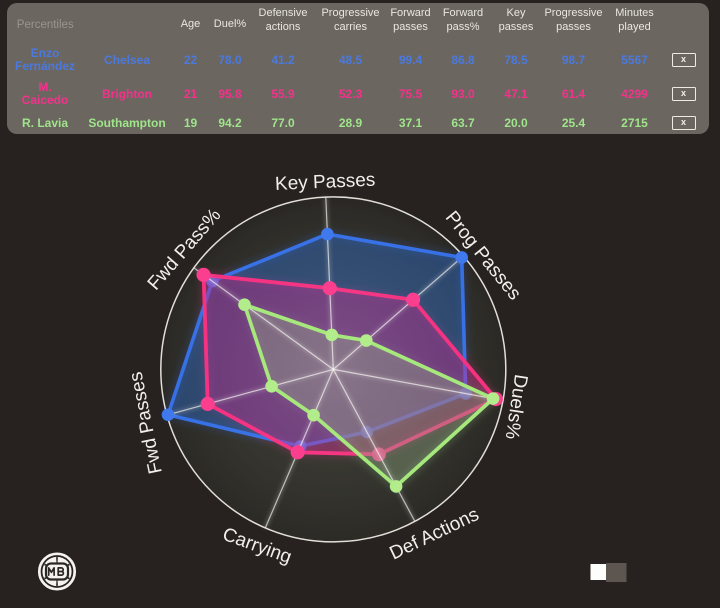  What do you see at coordinates (146, 423) in the screenshot?
I see `svg-text: Fwd Passes` at bounding box center [146, 423].